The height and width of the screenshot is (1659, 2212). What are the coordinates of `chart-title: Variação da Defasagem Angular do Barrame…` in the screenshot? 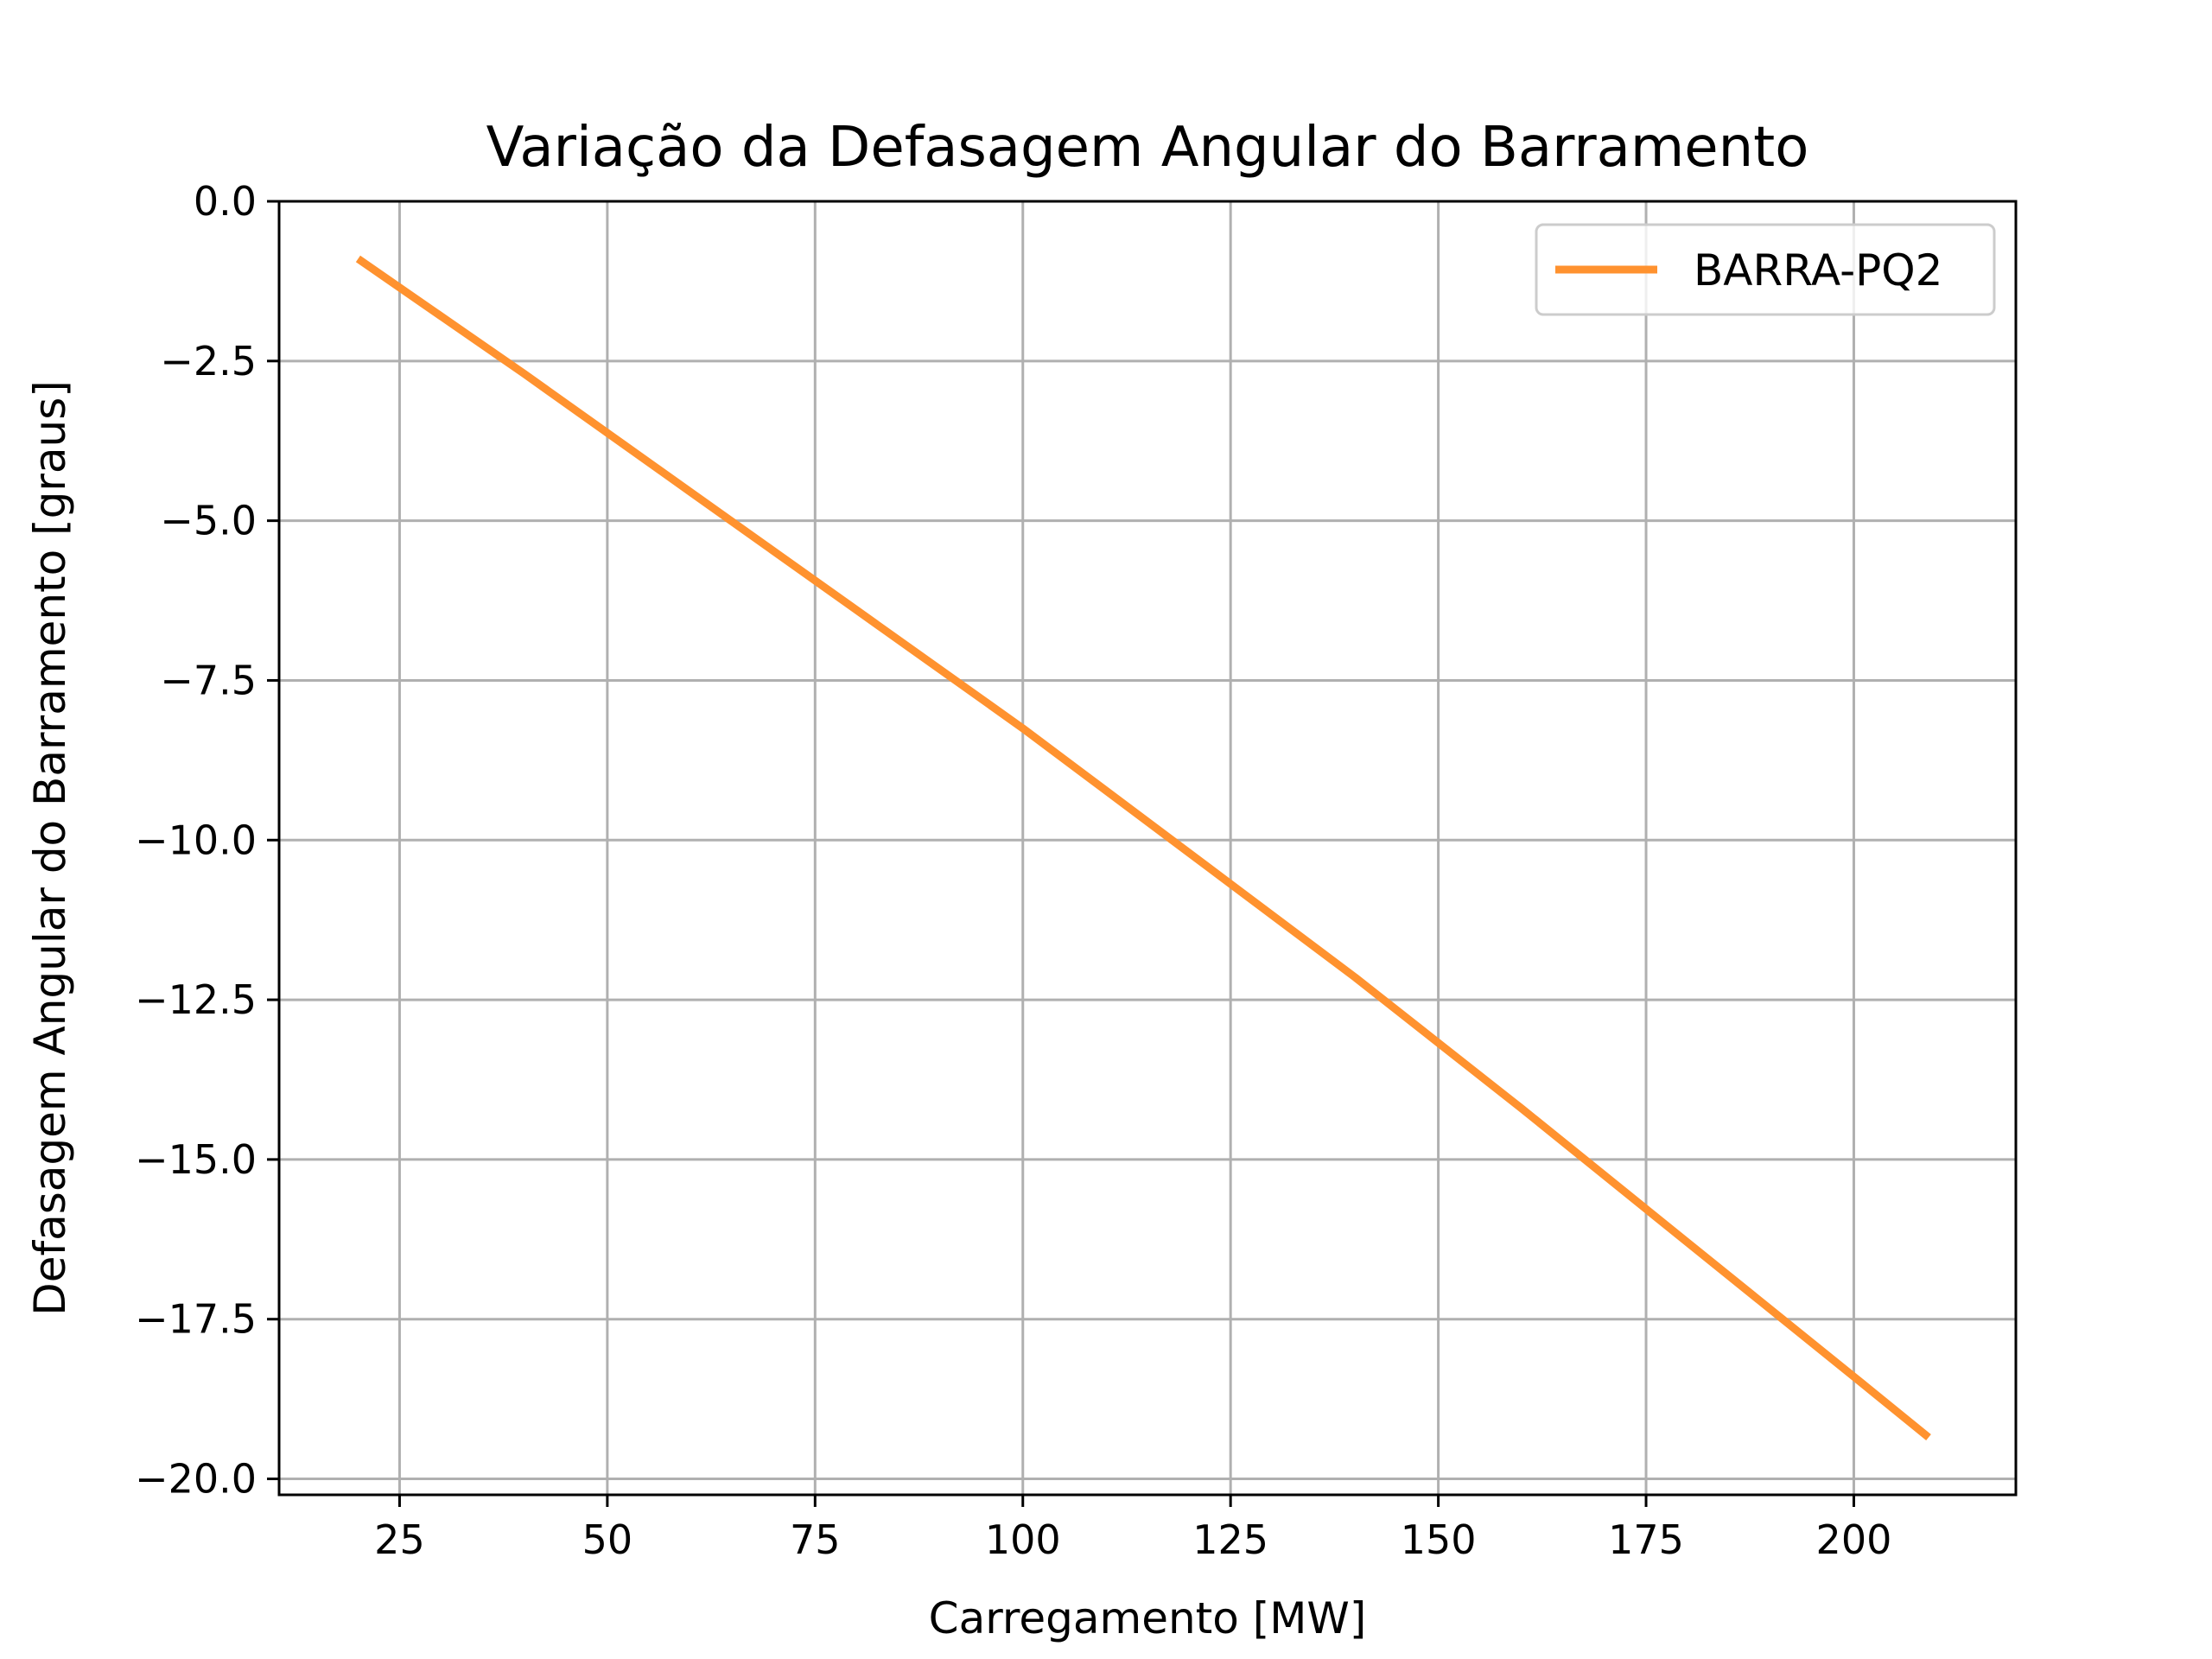 It's located at (1147, 148).